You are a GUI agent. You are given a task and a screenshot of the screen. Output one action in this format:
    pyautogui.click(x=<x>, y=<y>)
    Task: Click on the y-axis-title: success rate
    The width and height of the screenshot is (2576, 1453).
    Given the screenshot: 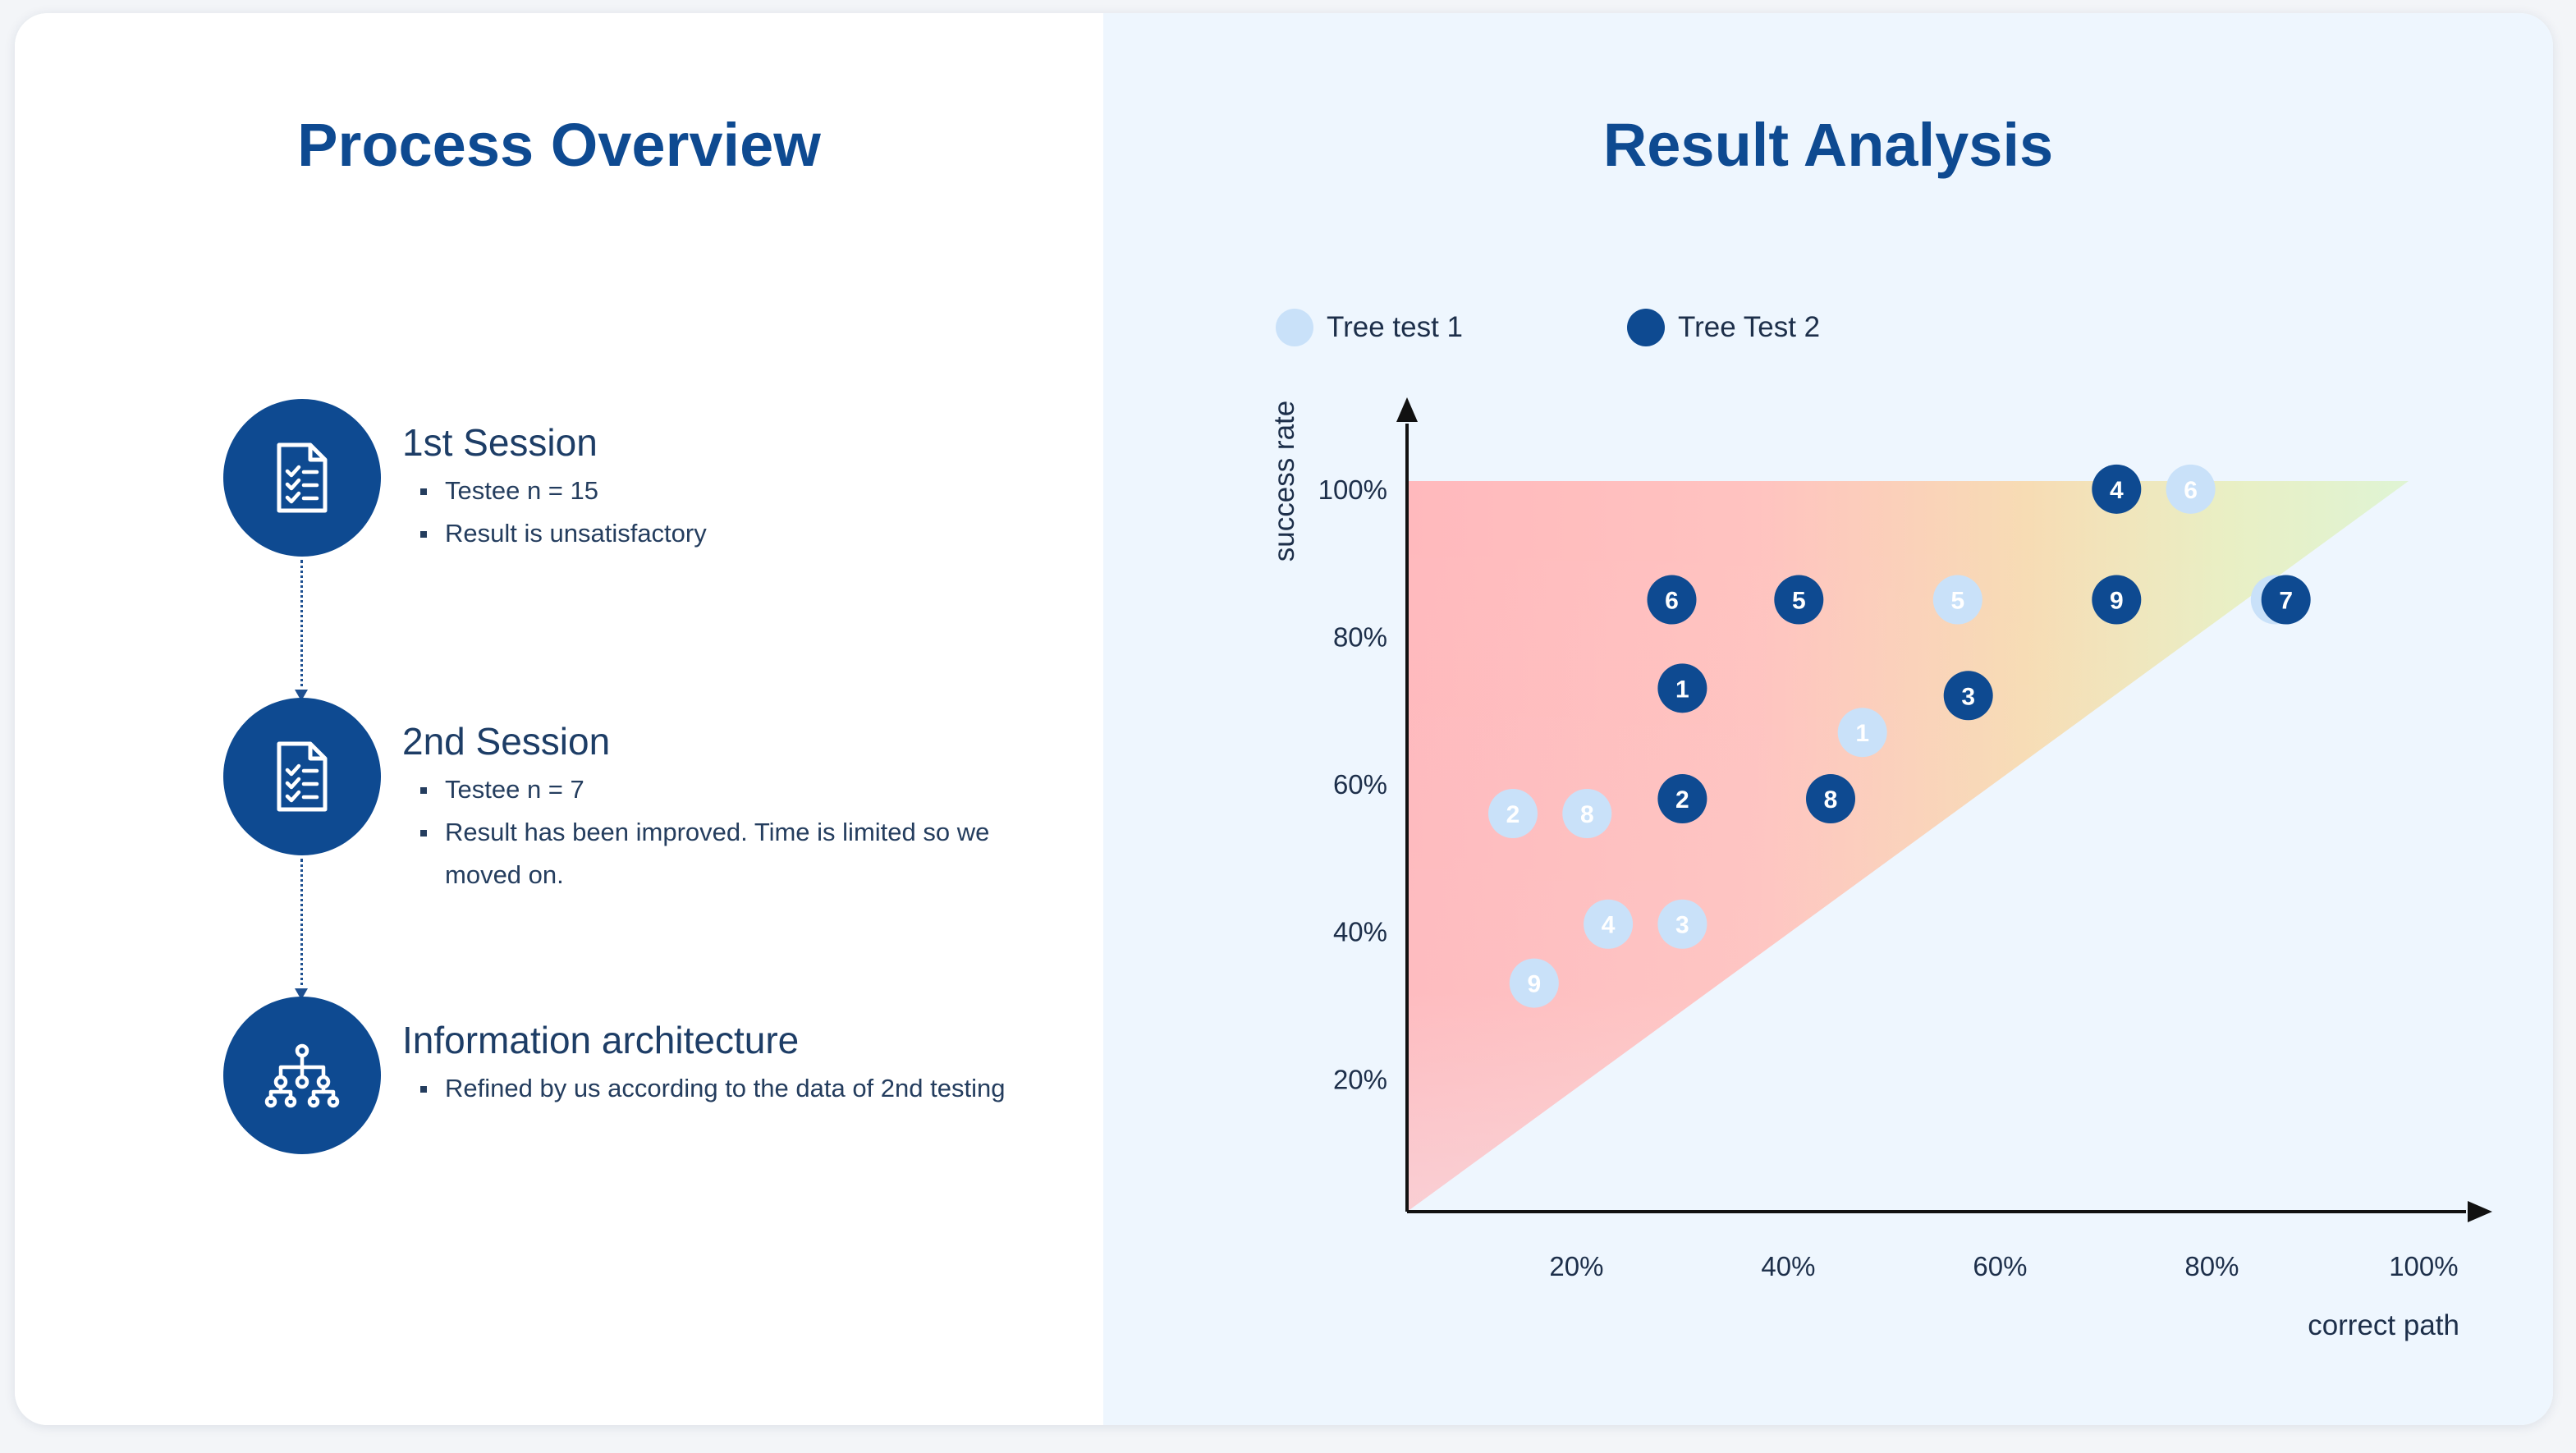 What is the action you would take?
    pyautogui.click(x=1284, y=481)
    